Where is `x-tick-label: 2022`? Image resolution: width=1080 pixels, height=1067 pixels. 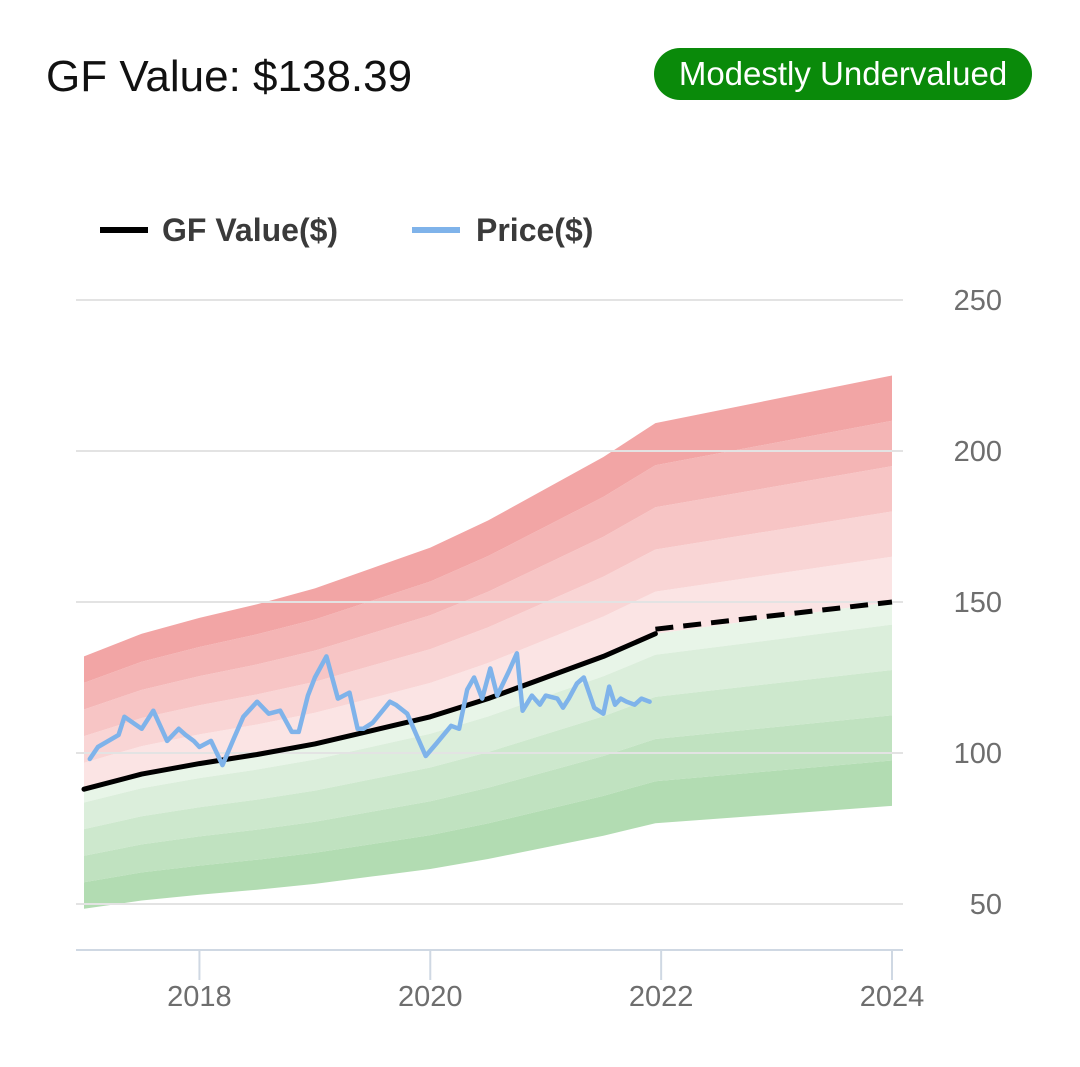 x-tick-label: 2022 is located at coordinates (661, 997).